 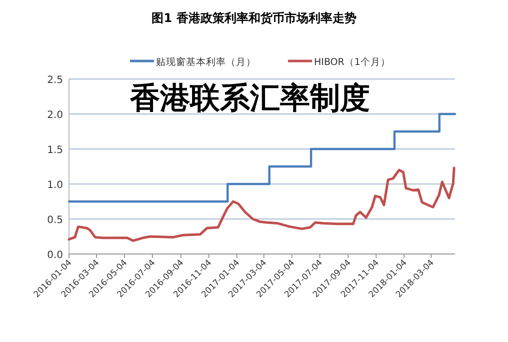 I want to click on y-tick-label: 2.5, so click(x=55, y=80).